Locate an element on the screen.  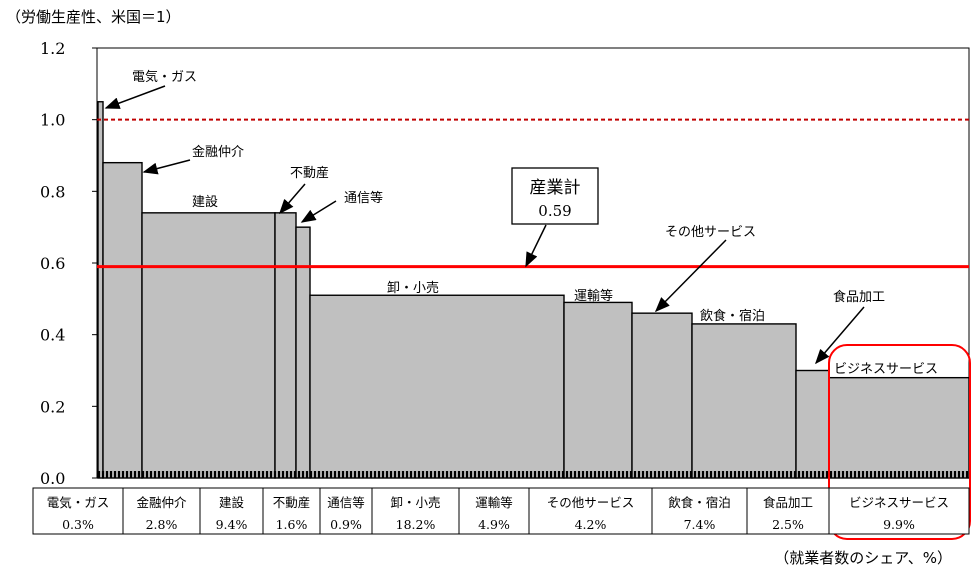
share-table-category: その他サービス is located at coordinates (591, 502).